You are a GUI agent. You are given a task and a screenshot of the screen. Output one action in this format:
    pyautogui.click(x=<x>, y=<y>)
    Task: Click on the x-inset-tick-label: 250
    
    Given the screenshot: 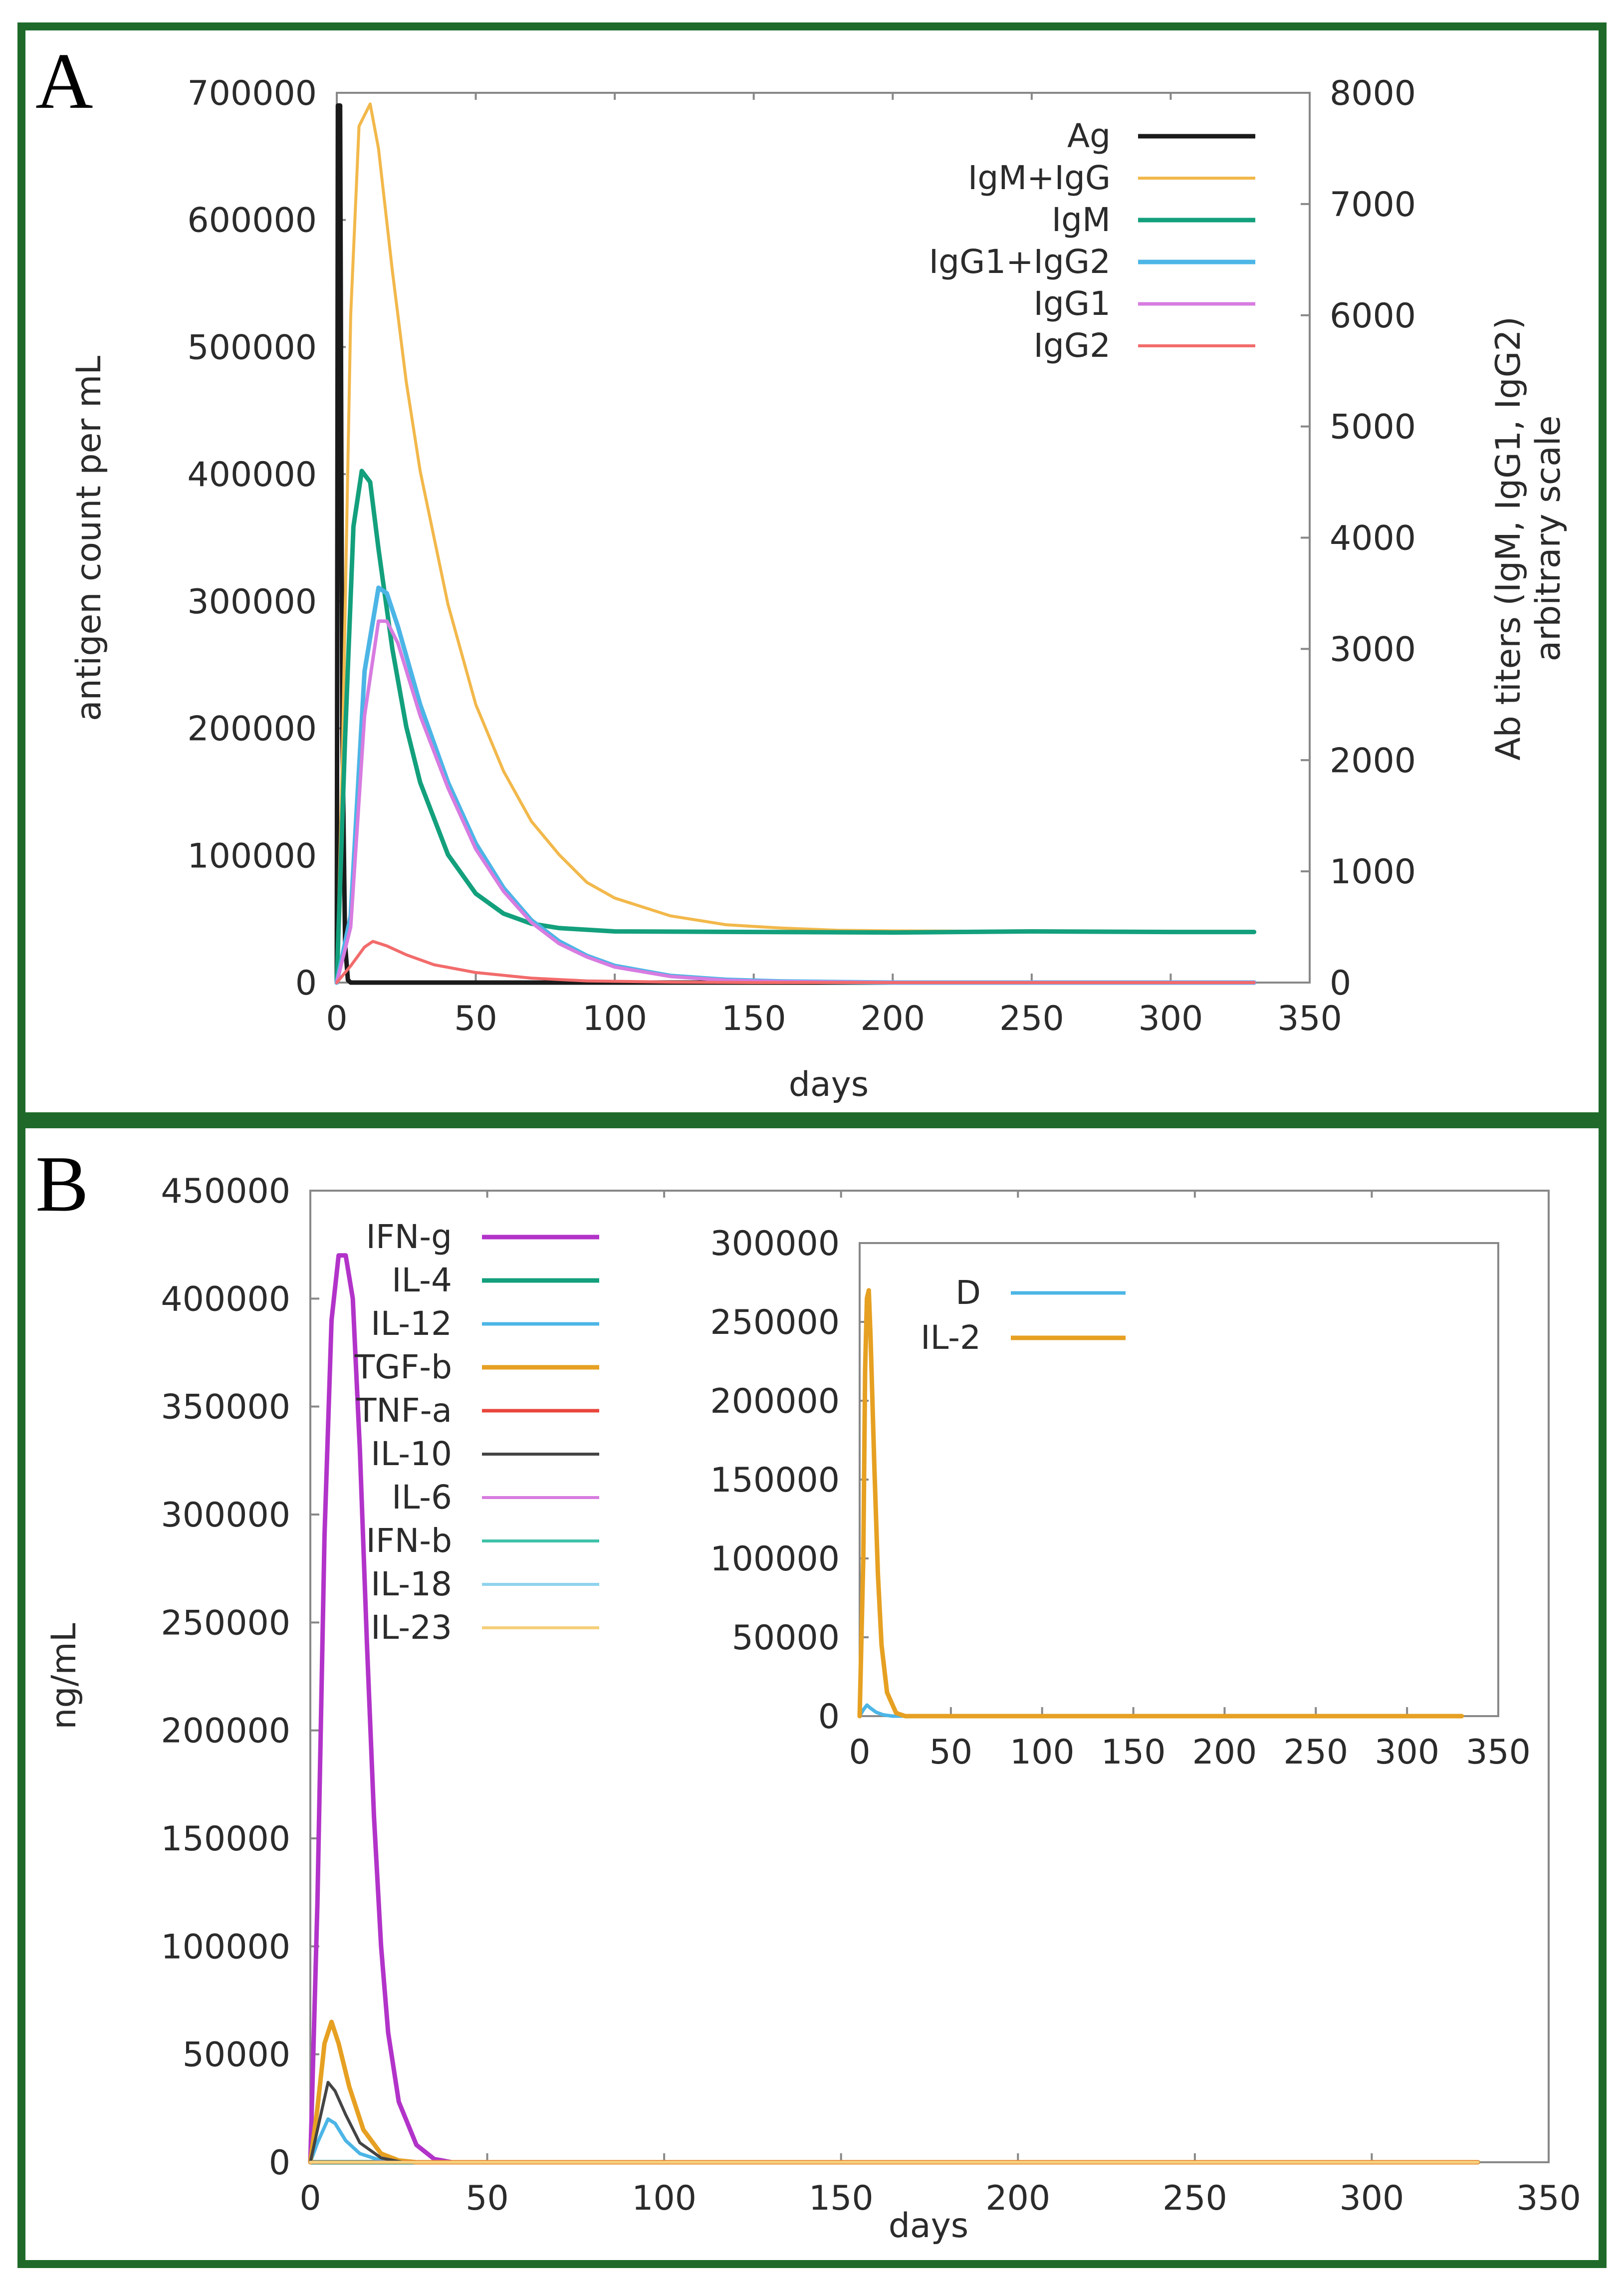 What is the action you would take?
    pyautogui.click(x=1315, y=1753)
    